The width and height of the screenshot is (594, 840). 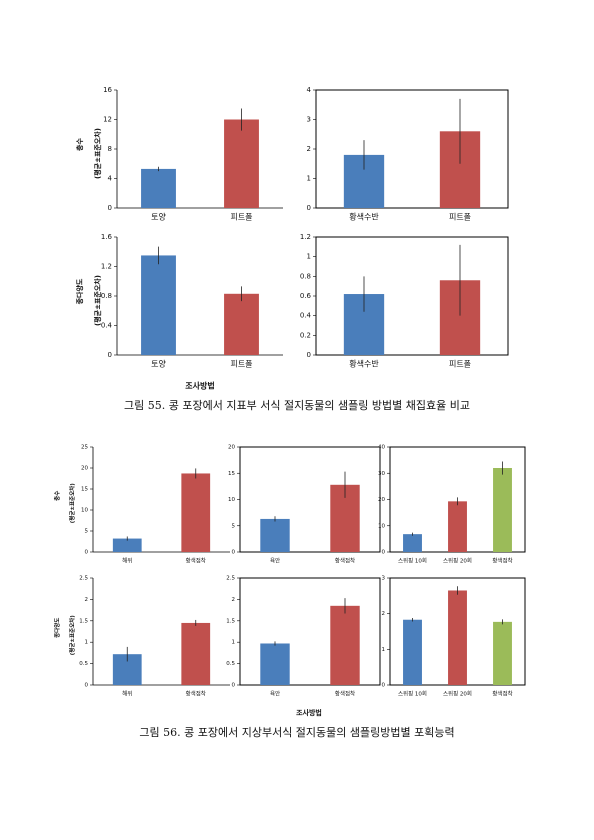 What do you see at coordinates (83, 579) in the screenshot?
I see `y-tick-label: 2.5` at bounding box center [83, 579].